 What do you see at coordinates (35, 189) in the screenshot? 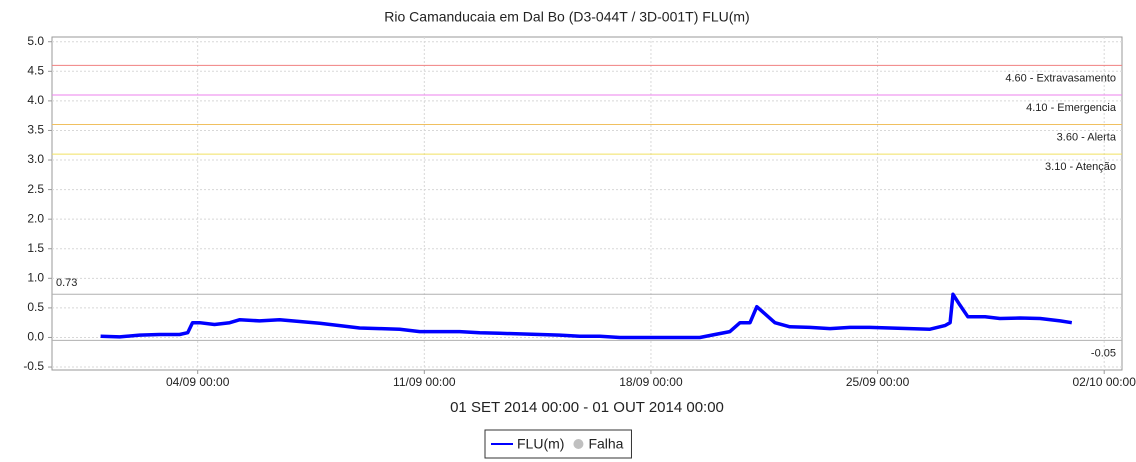
I see `y-tick-label: 2.5` at bounding box center [35, 189].